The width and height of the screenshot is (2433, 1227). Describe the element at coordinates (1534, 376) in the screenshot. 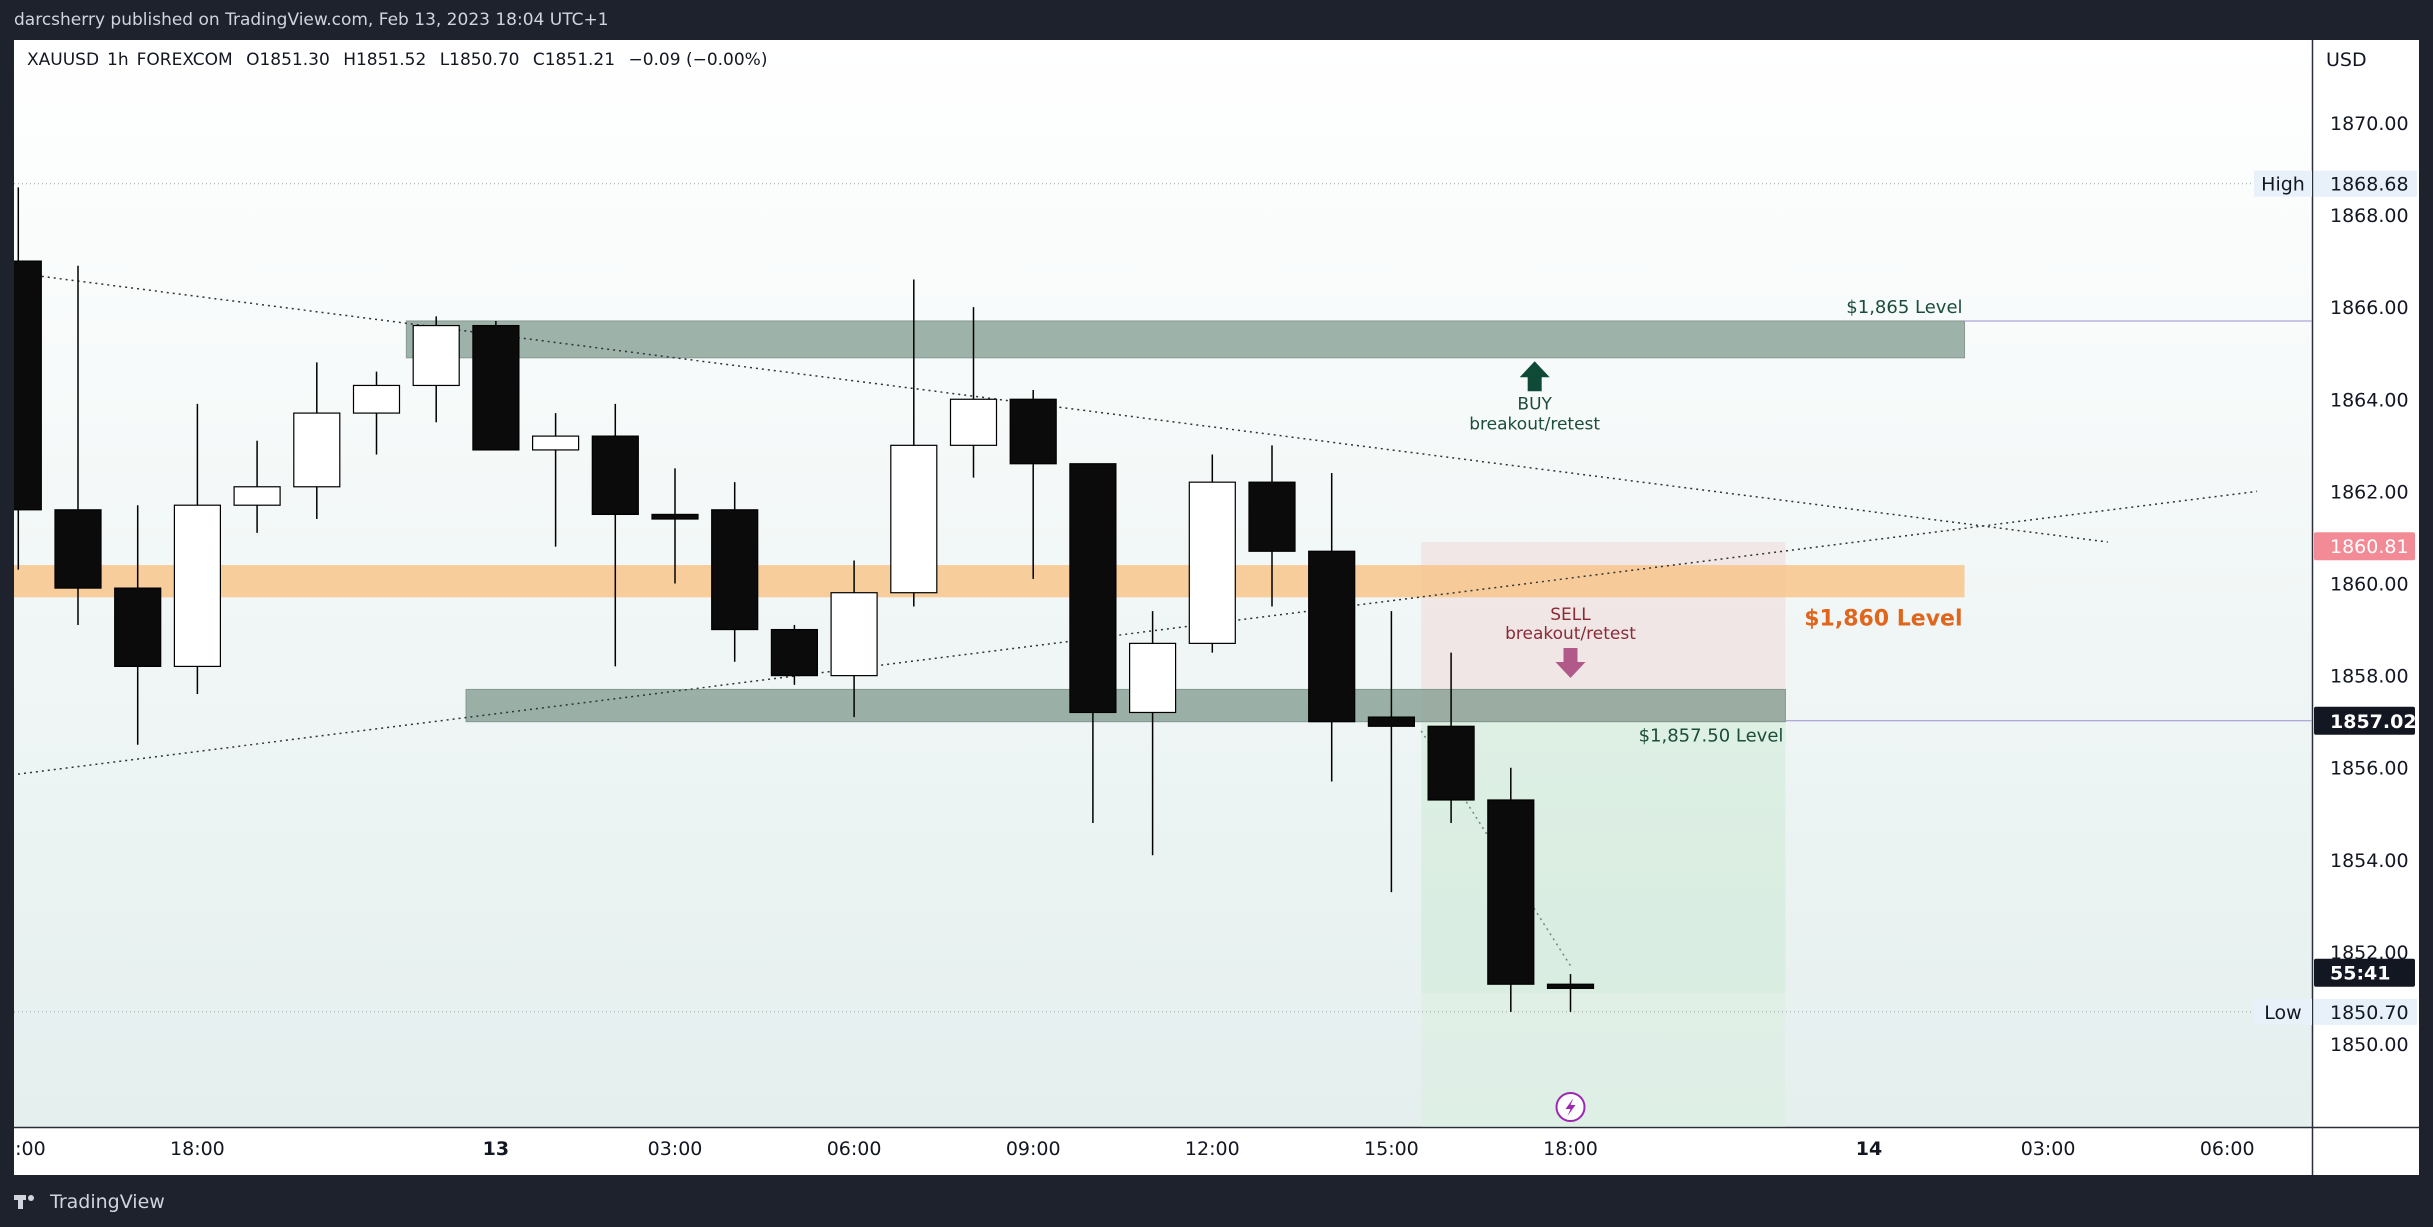

I see `buy-arrow-icon` at that location.